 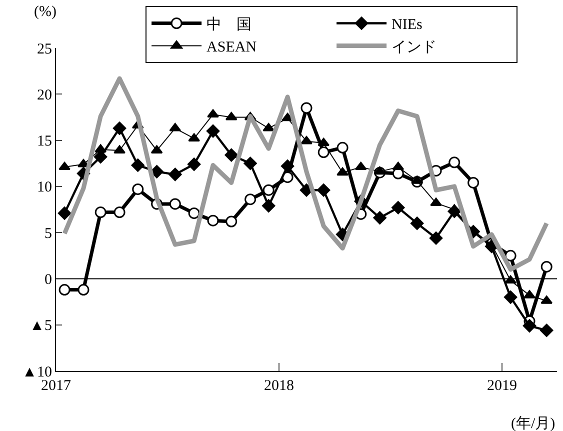 I want to click on legend-label: ASEAN, so click(x=231, y=48).